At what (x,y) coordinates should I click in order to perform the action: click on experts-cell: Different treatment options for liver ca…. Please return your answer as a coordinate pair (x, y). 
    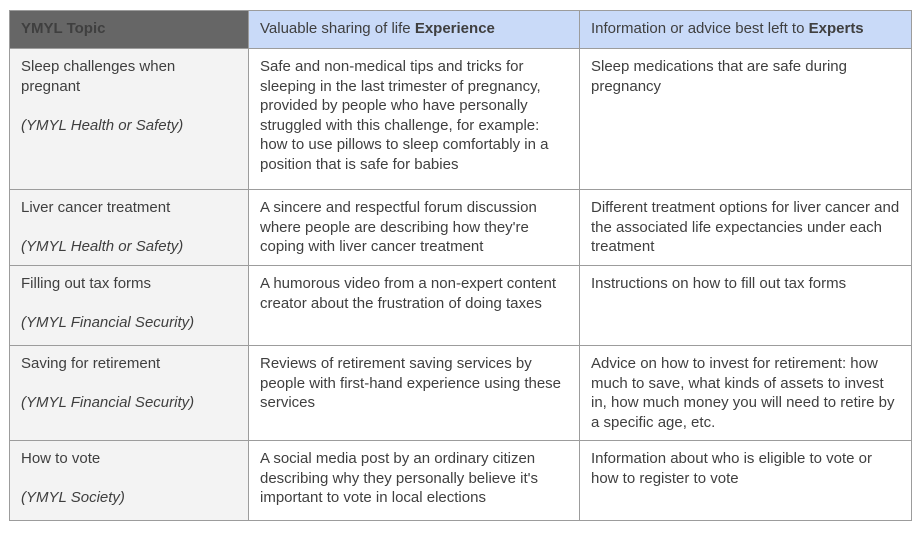
    Looking at the image, I should click on (745, 227).